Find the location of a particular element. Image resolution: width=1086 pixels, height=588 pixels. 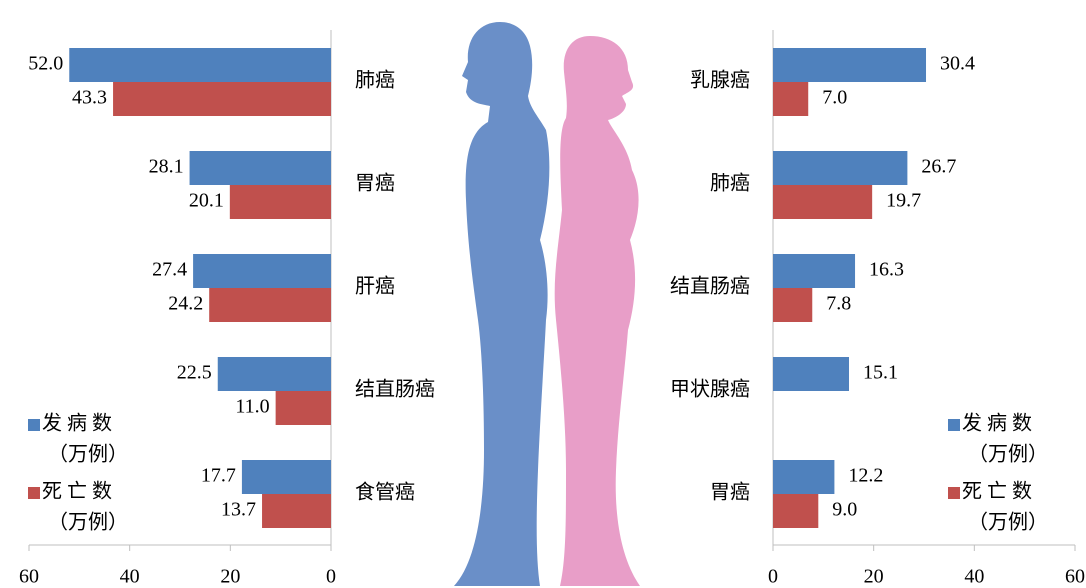

value-label: 27.4 is located at coordinates (169, 270).